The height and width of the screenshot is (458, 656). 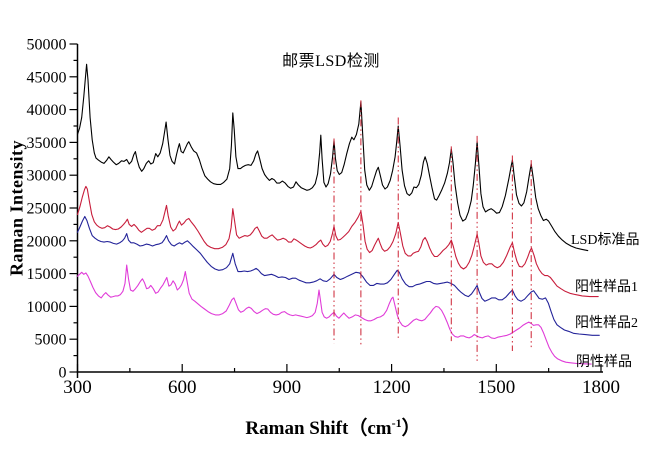 What do you see at coordinates (47, 241) in the screenshot?
I see `y-tick-label: 20000` at bounding box center [47, 241].